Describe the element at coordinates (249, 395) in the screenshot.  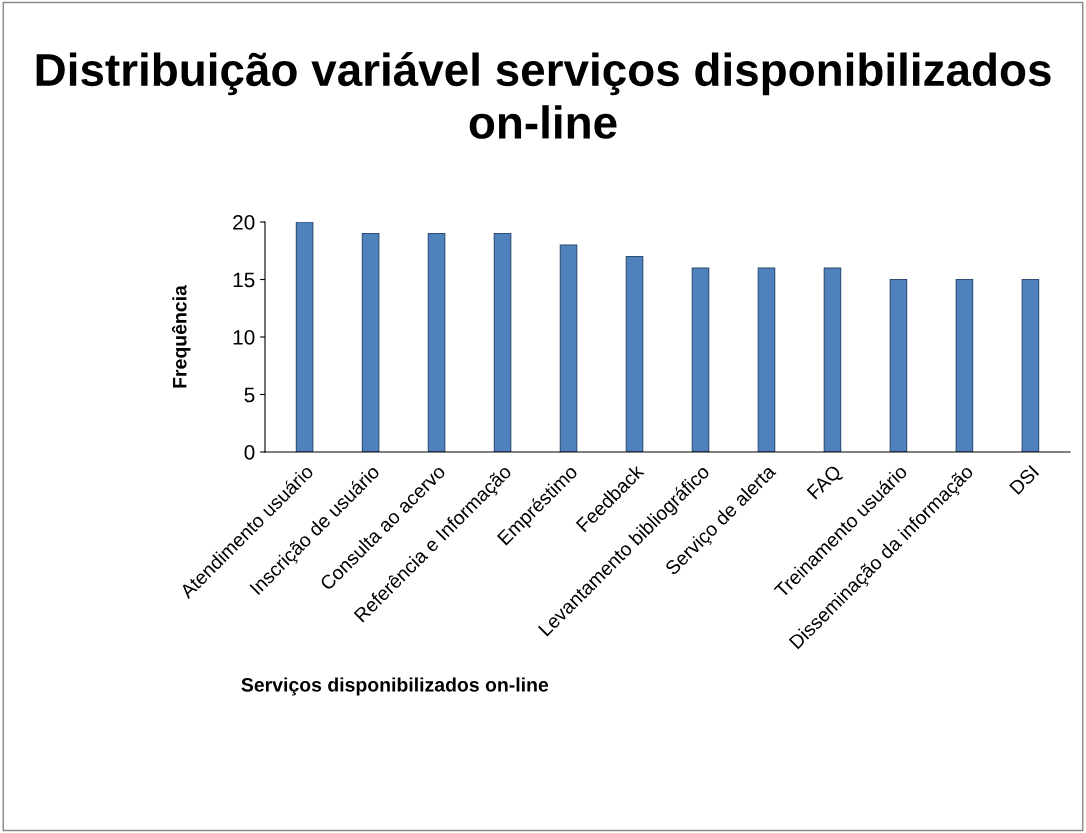
I see `y-tick-label: 5` at that location.